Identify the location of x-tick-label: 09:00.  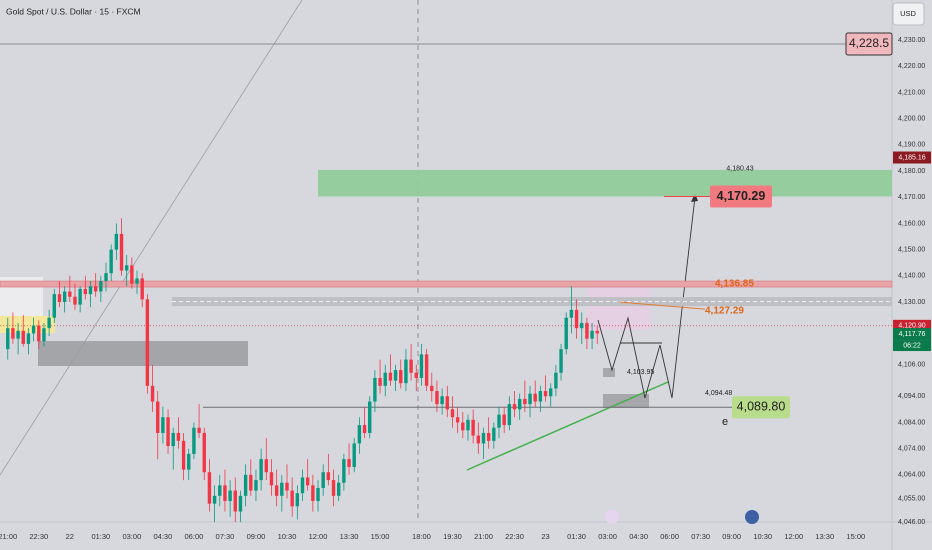
(256, 536).